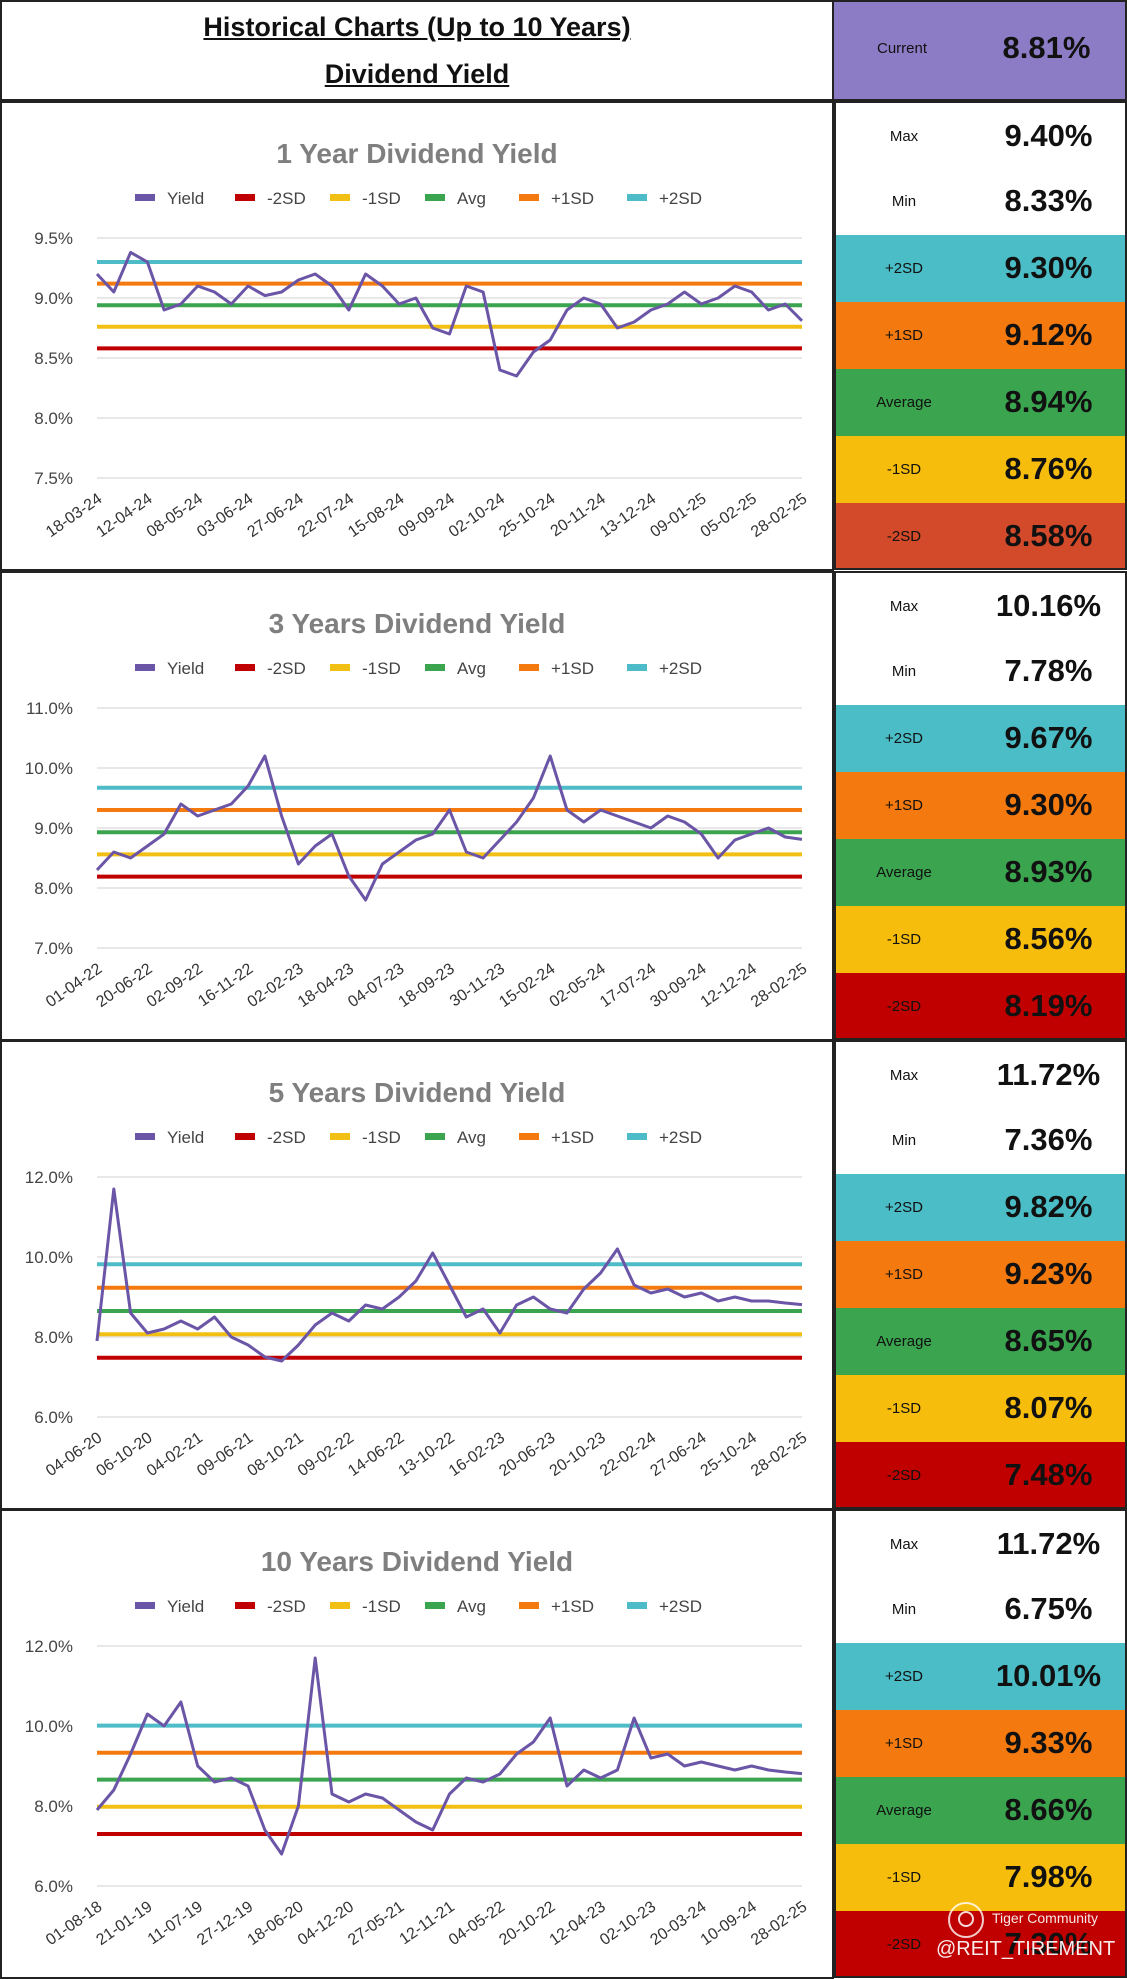 This screenshot has width=1127, height=1979. I want to click on chart-title: 3 Years Dividend Yield, so click(417, 623).